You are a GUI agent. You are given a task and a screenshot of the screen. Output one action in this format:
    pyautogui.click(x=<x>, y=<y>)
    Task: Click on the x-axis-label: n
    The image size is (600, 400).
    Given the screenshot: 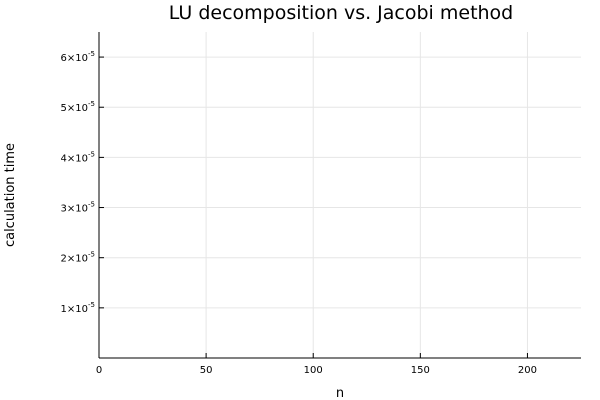 What is the action you would take?
    pyautogui.click(x=340, y=393)
    